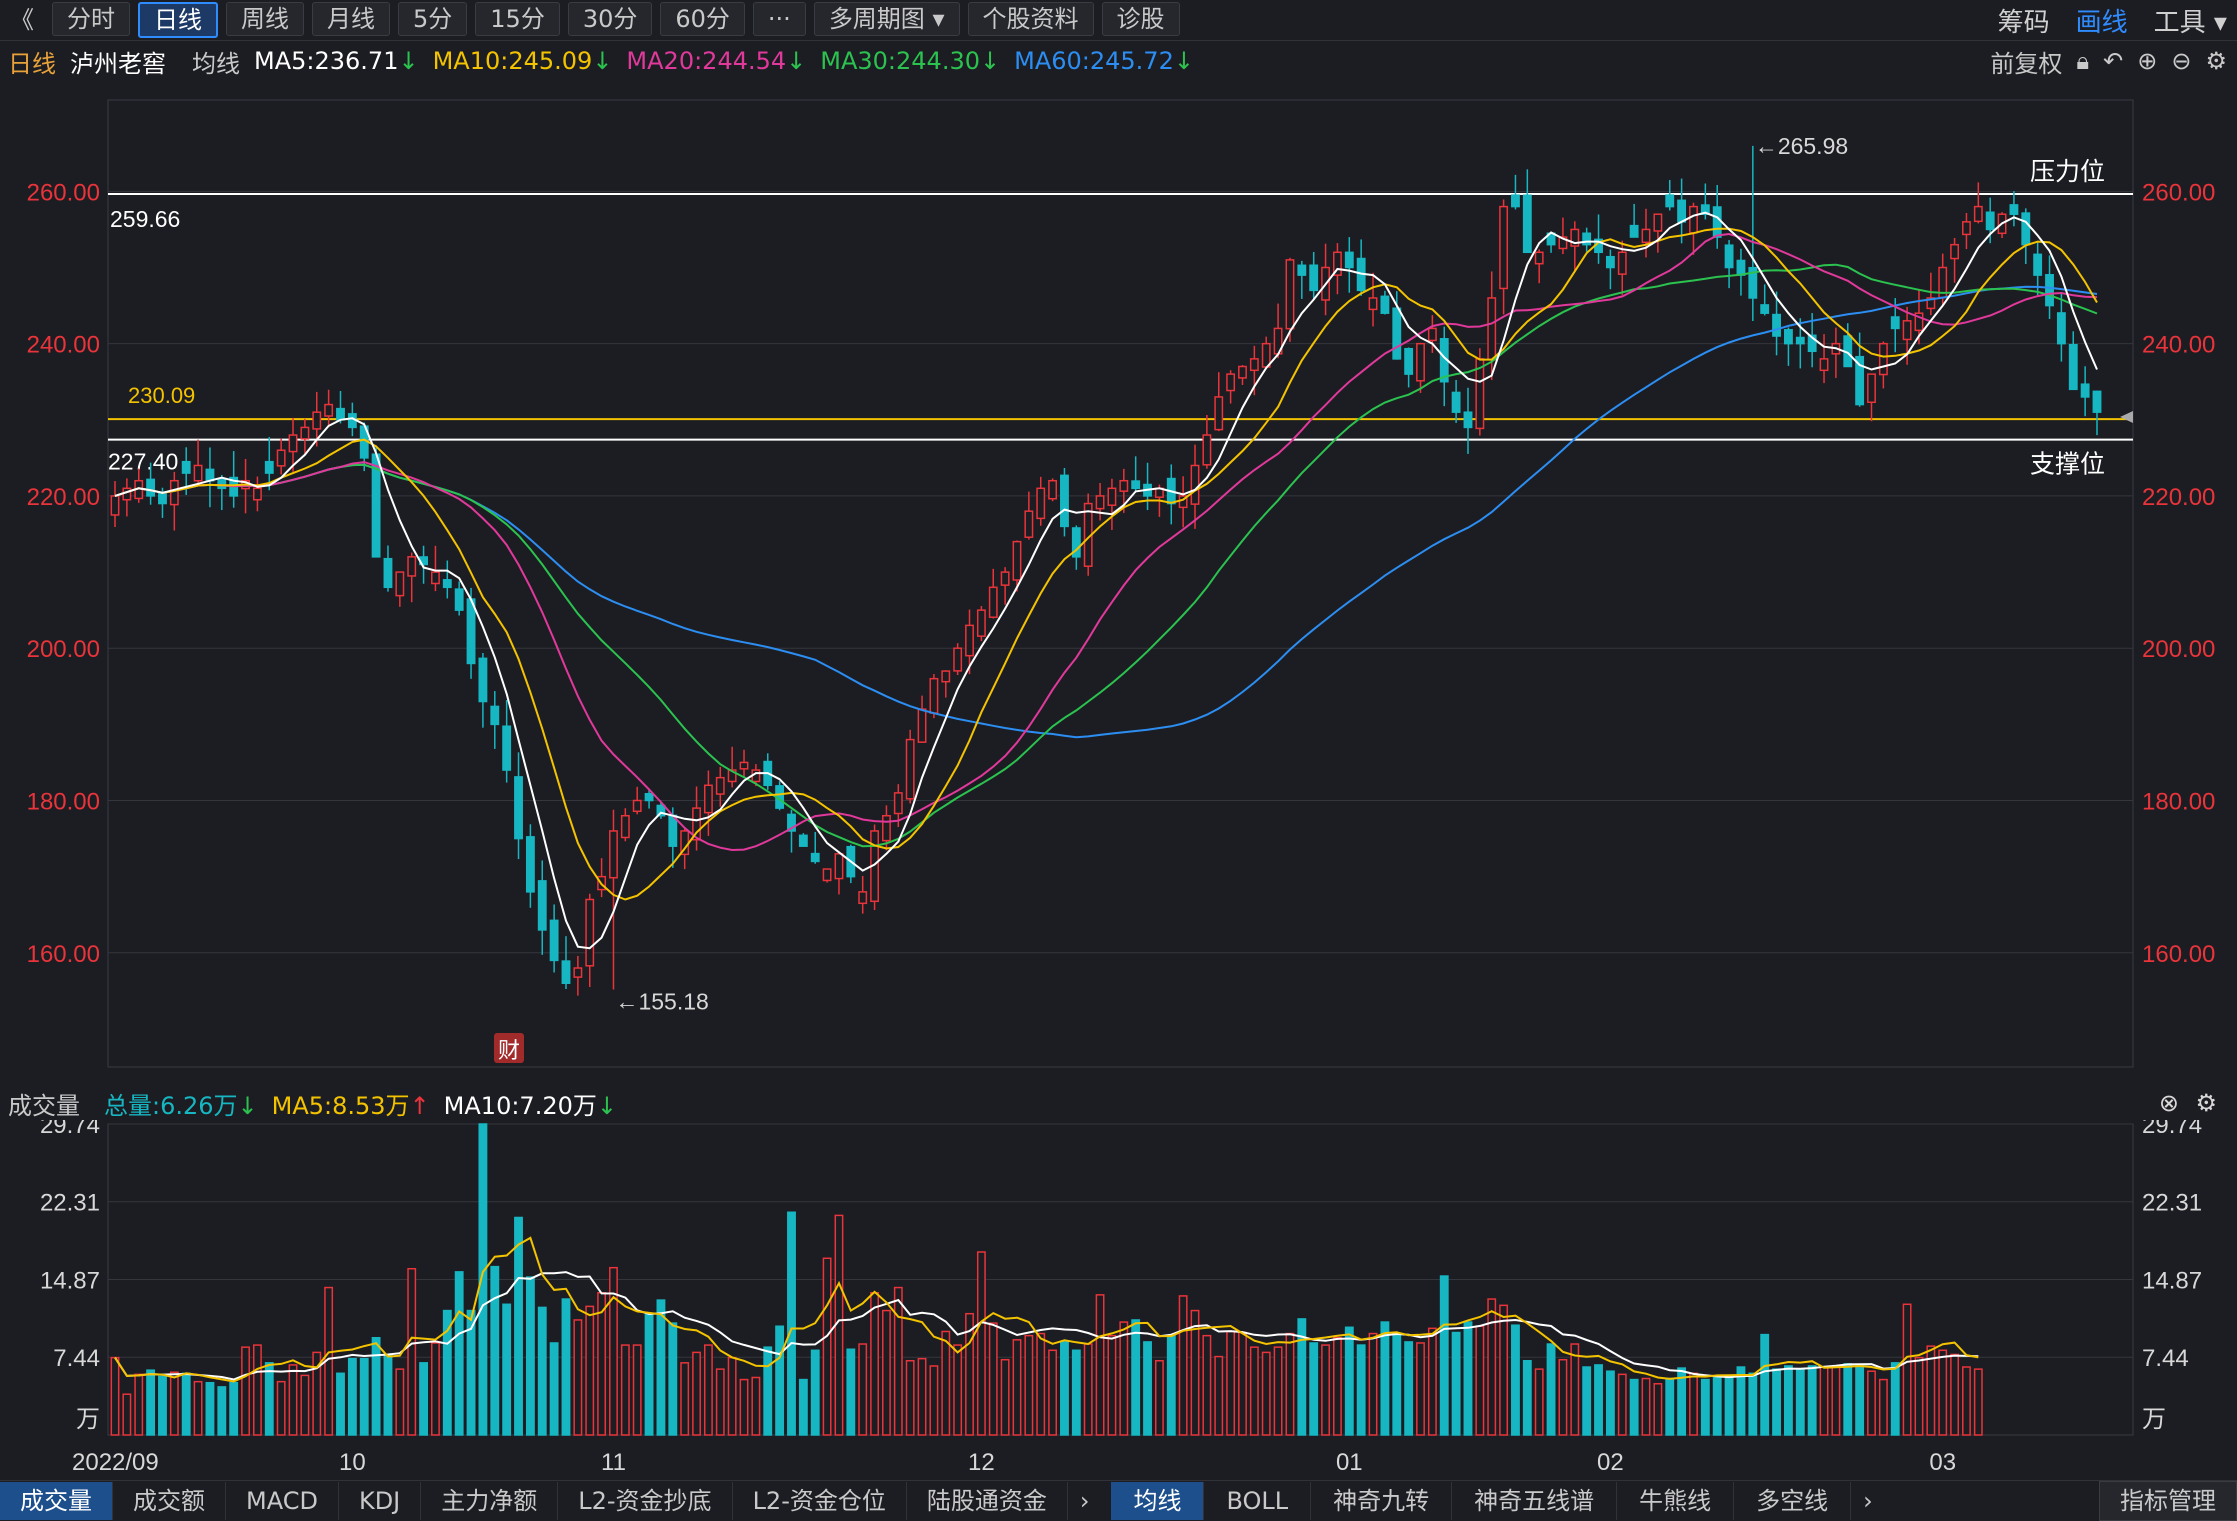 The image size is (2237, 1521). I want to click on tab-0: 分时, so click(91, 19).